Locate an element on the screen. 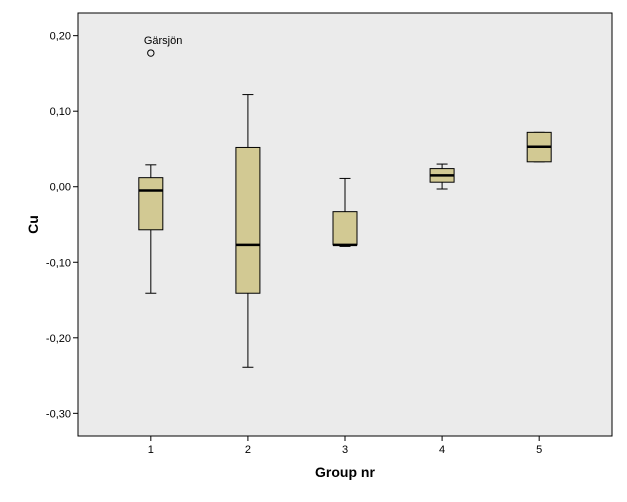 Image resolution: width=627 pixels, height=502 pixels. y-tick-label: 0,10 is located at coordinates (60, 112).